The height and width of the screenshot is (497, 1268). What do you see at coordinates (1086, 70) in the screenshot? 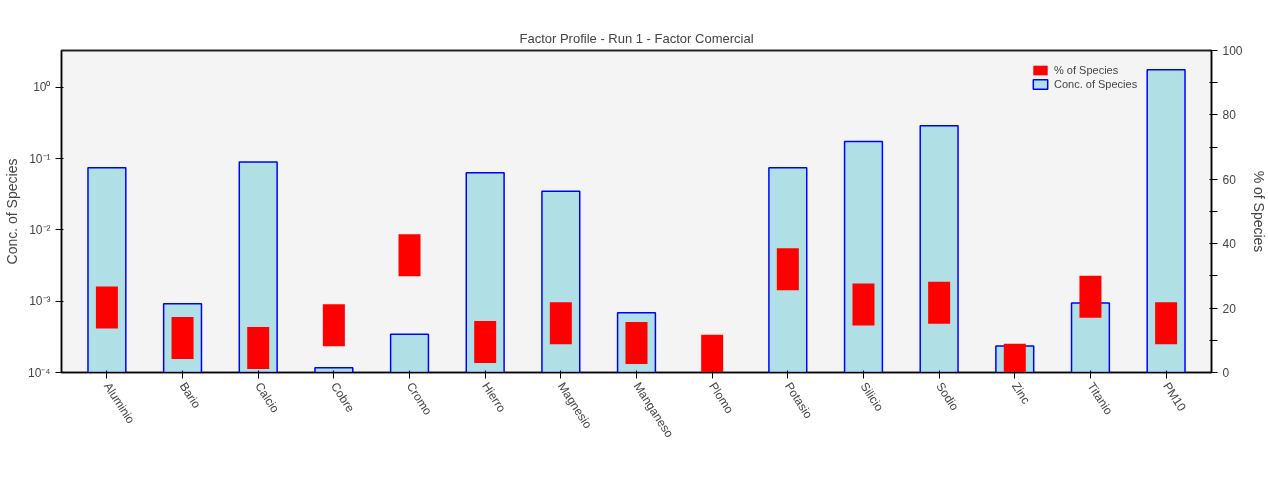
I see `legend-label: % of Species` at bounding box center [1086, 70].